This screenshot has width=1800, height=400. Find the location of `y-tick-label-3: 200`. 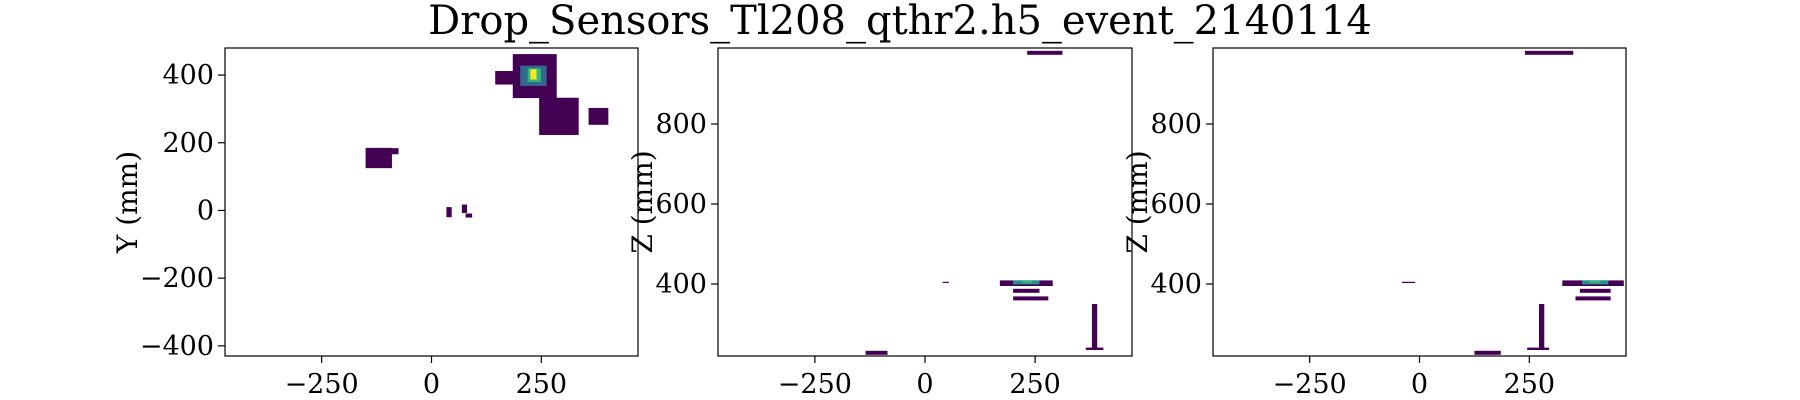

y-tick-label-3: 200 is located at coordinates (188, 143).